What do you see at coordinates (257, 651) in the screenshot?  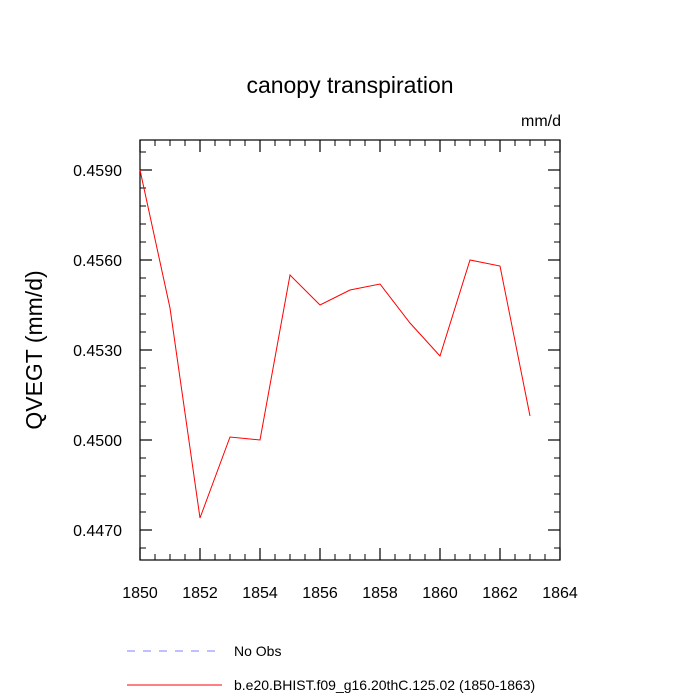 I see `legend-label: No Obs` at bounding box center [257, 651].